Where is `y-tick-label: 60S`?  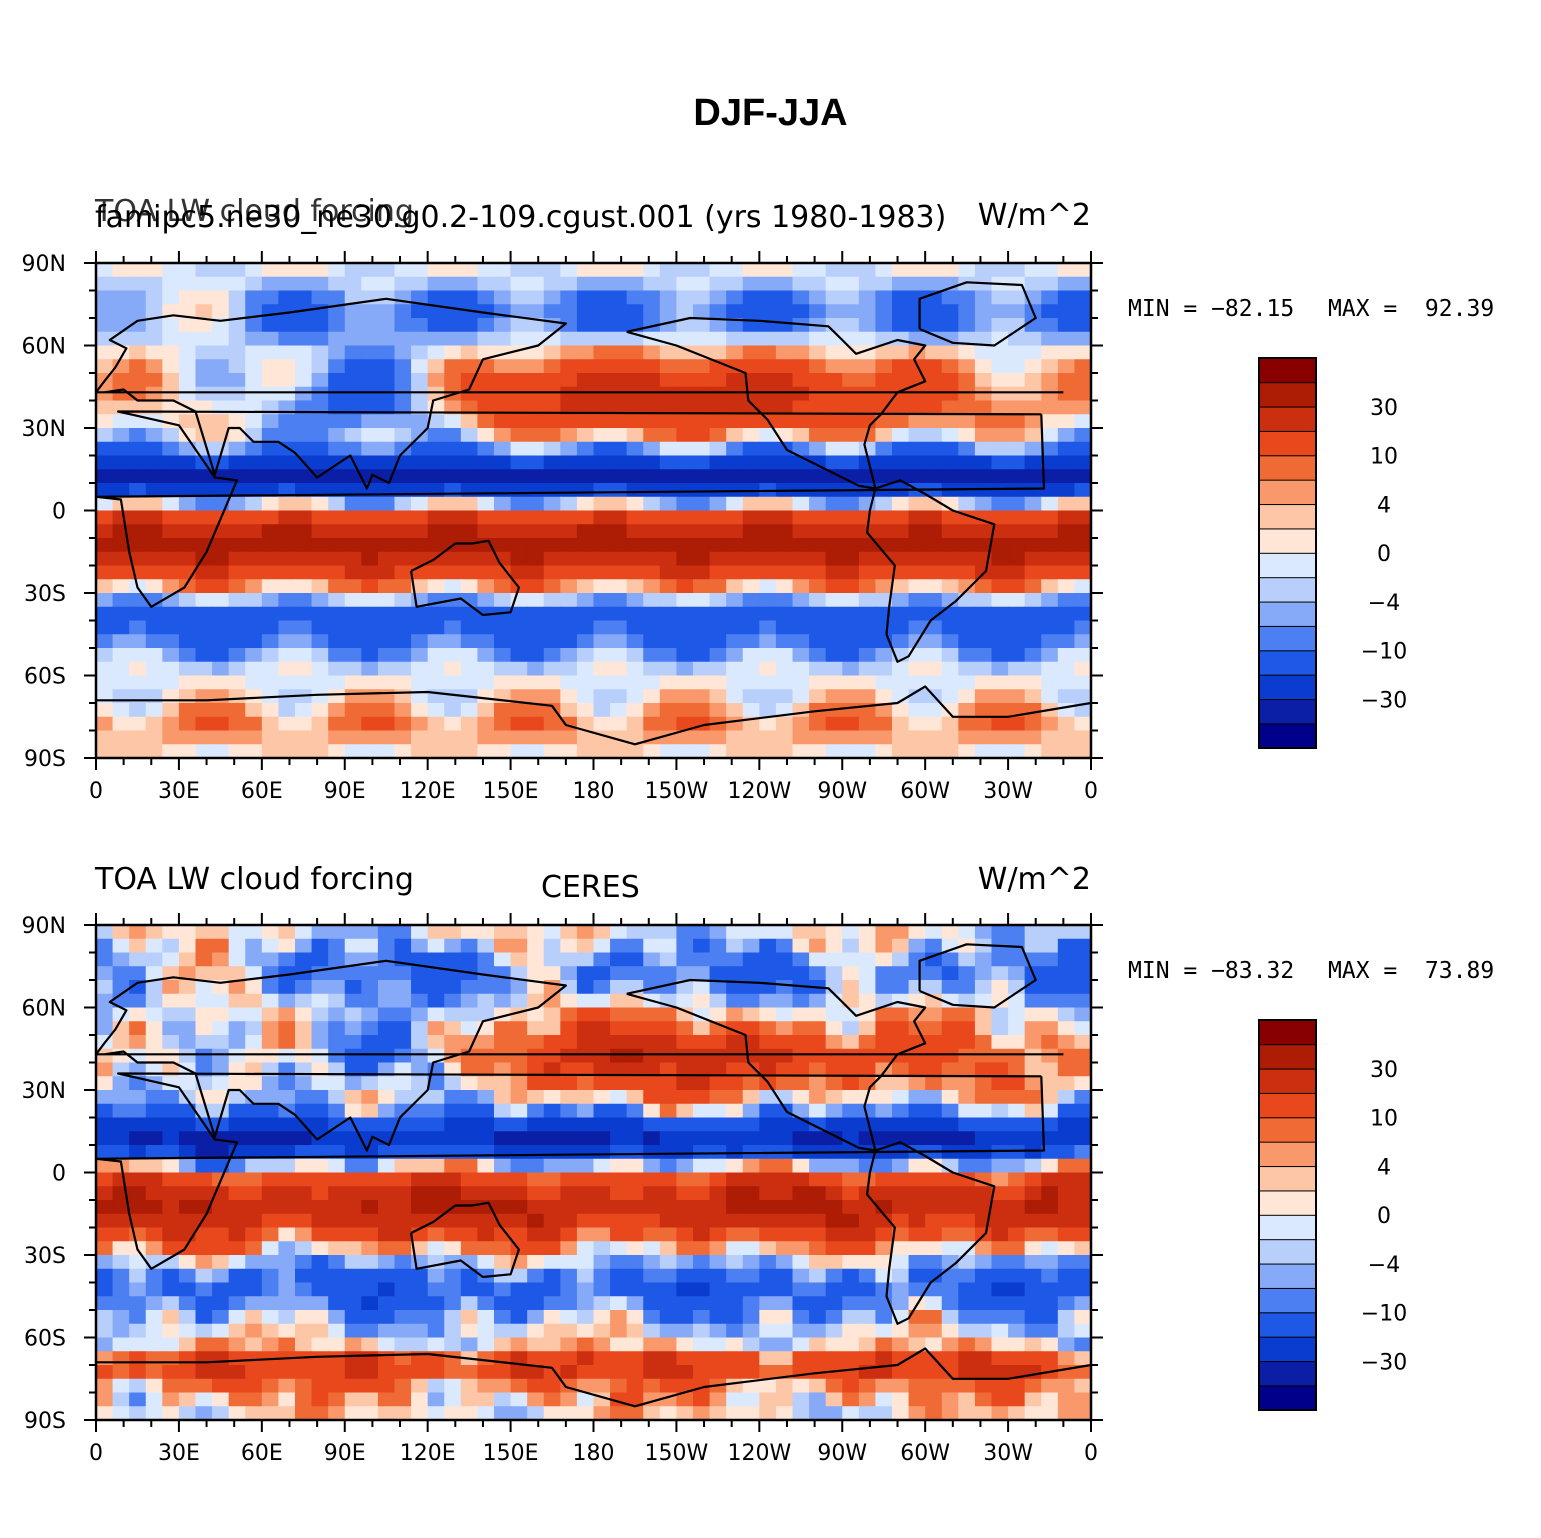
y-tick-label: 60S is located at coordinates (45, 677).